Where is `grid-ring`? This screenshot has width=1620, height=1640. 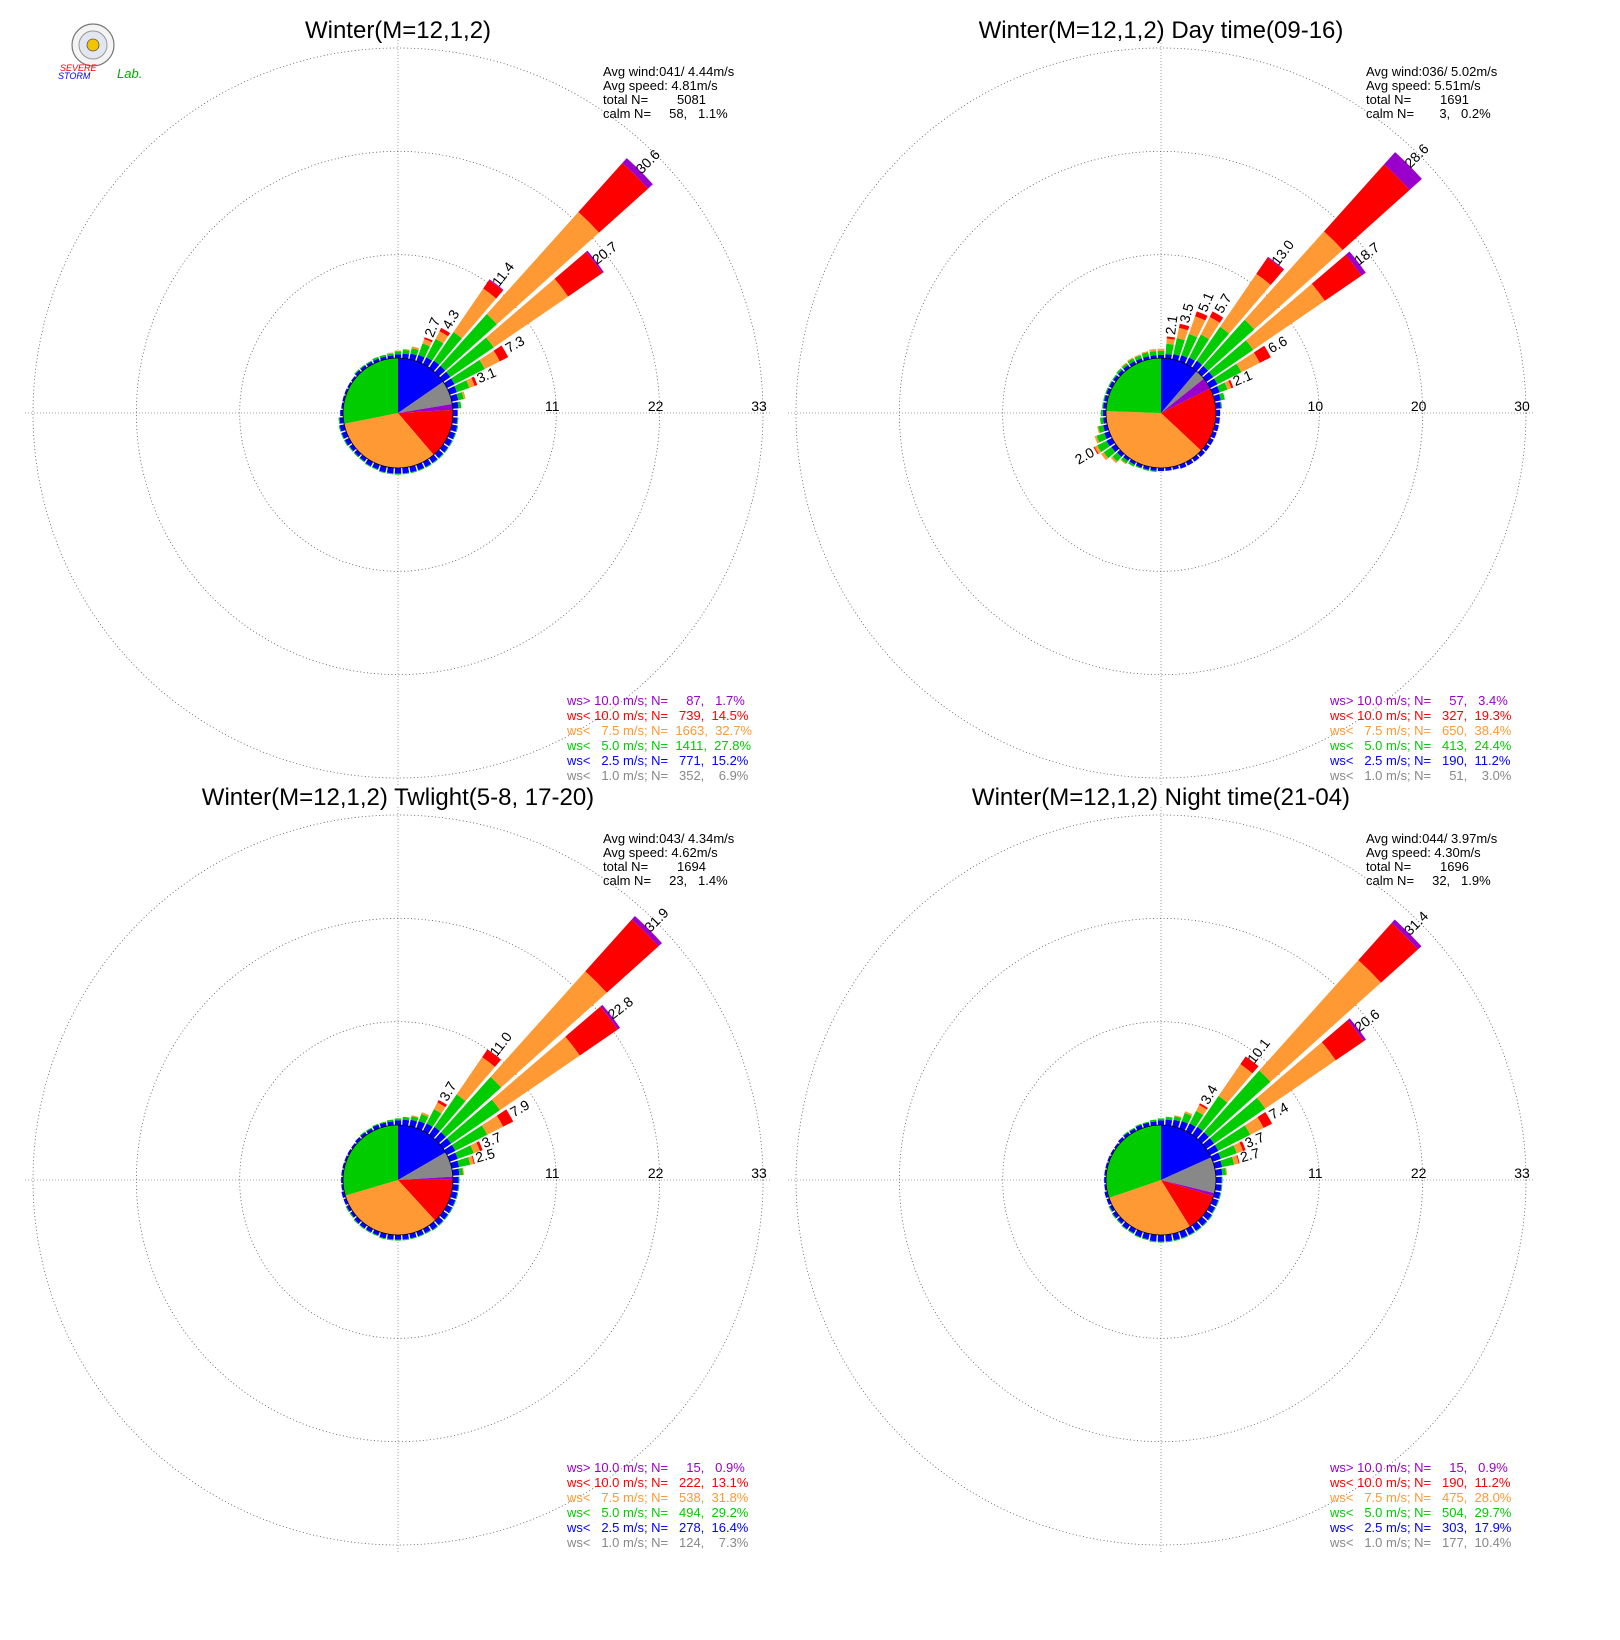 grid-ring is located at coordinates (398, 413).